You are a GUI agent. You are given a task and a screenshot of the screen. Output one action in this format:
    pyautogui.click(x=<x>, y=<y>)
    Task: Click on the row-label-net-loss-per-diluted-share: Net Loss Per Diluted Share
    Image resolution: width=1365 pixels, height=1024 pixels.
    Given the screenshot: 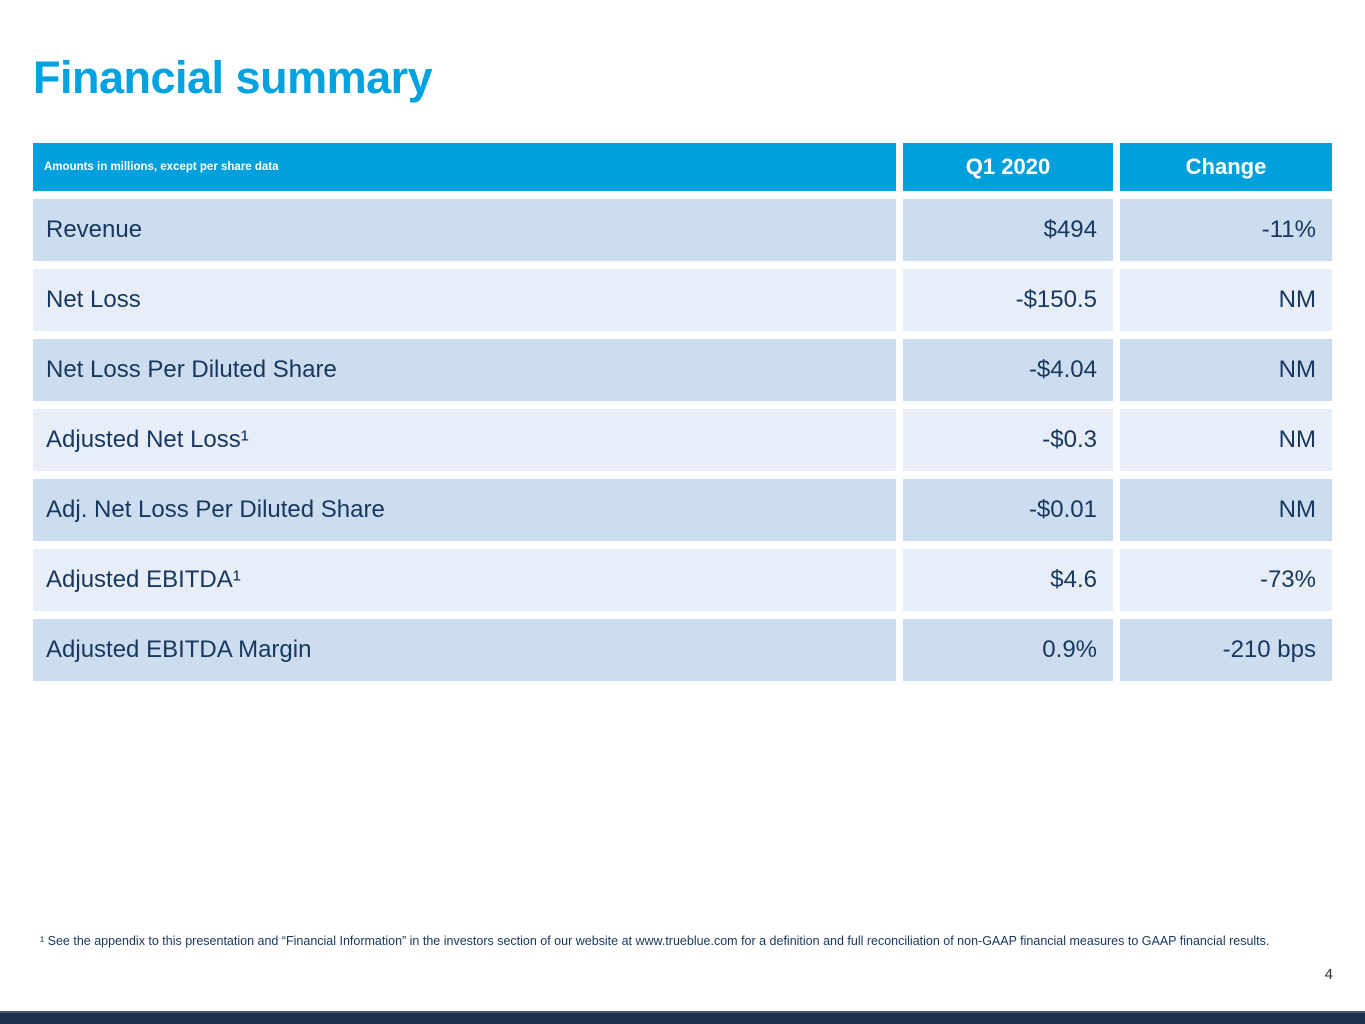 What is the action you would take?
    pyautogui.click(x=464, y=370)
    